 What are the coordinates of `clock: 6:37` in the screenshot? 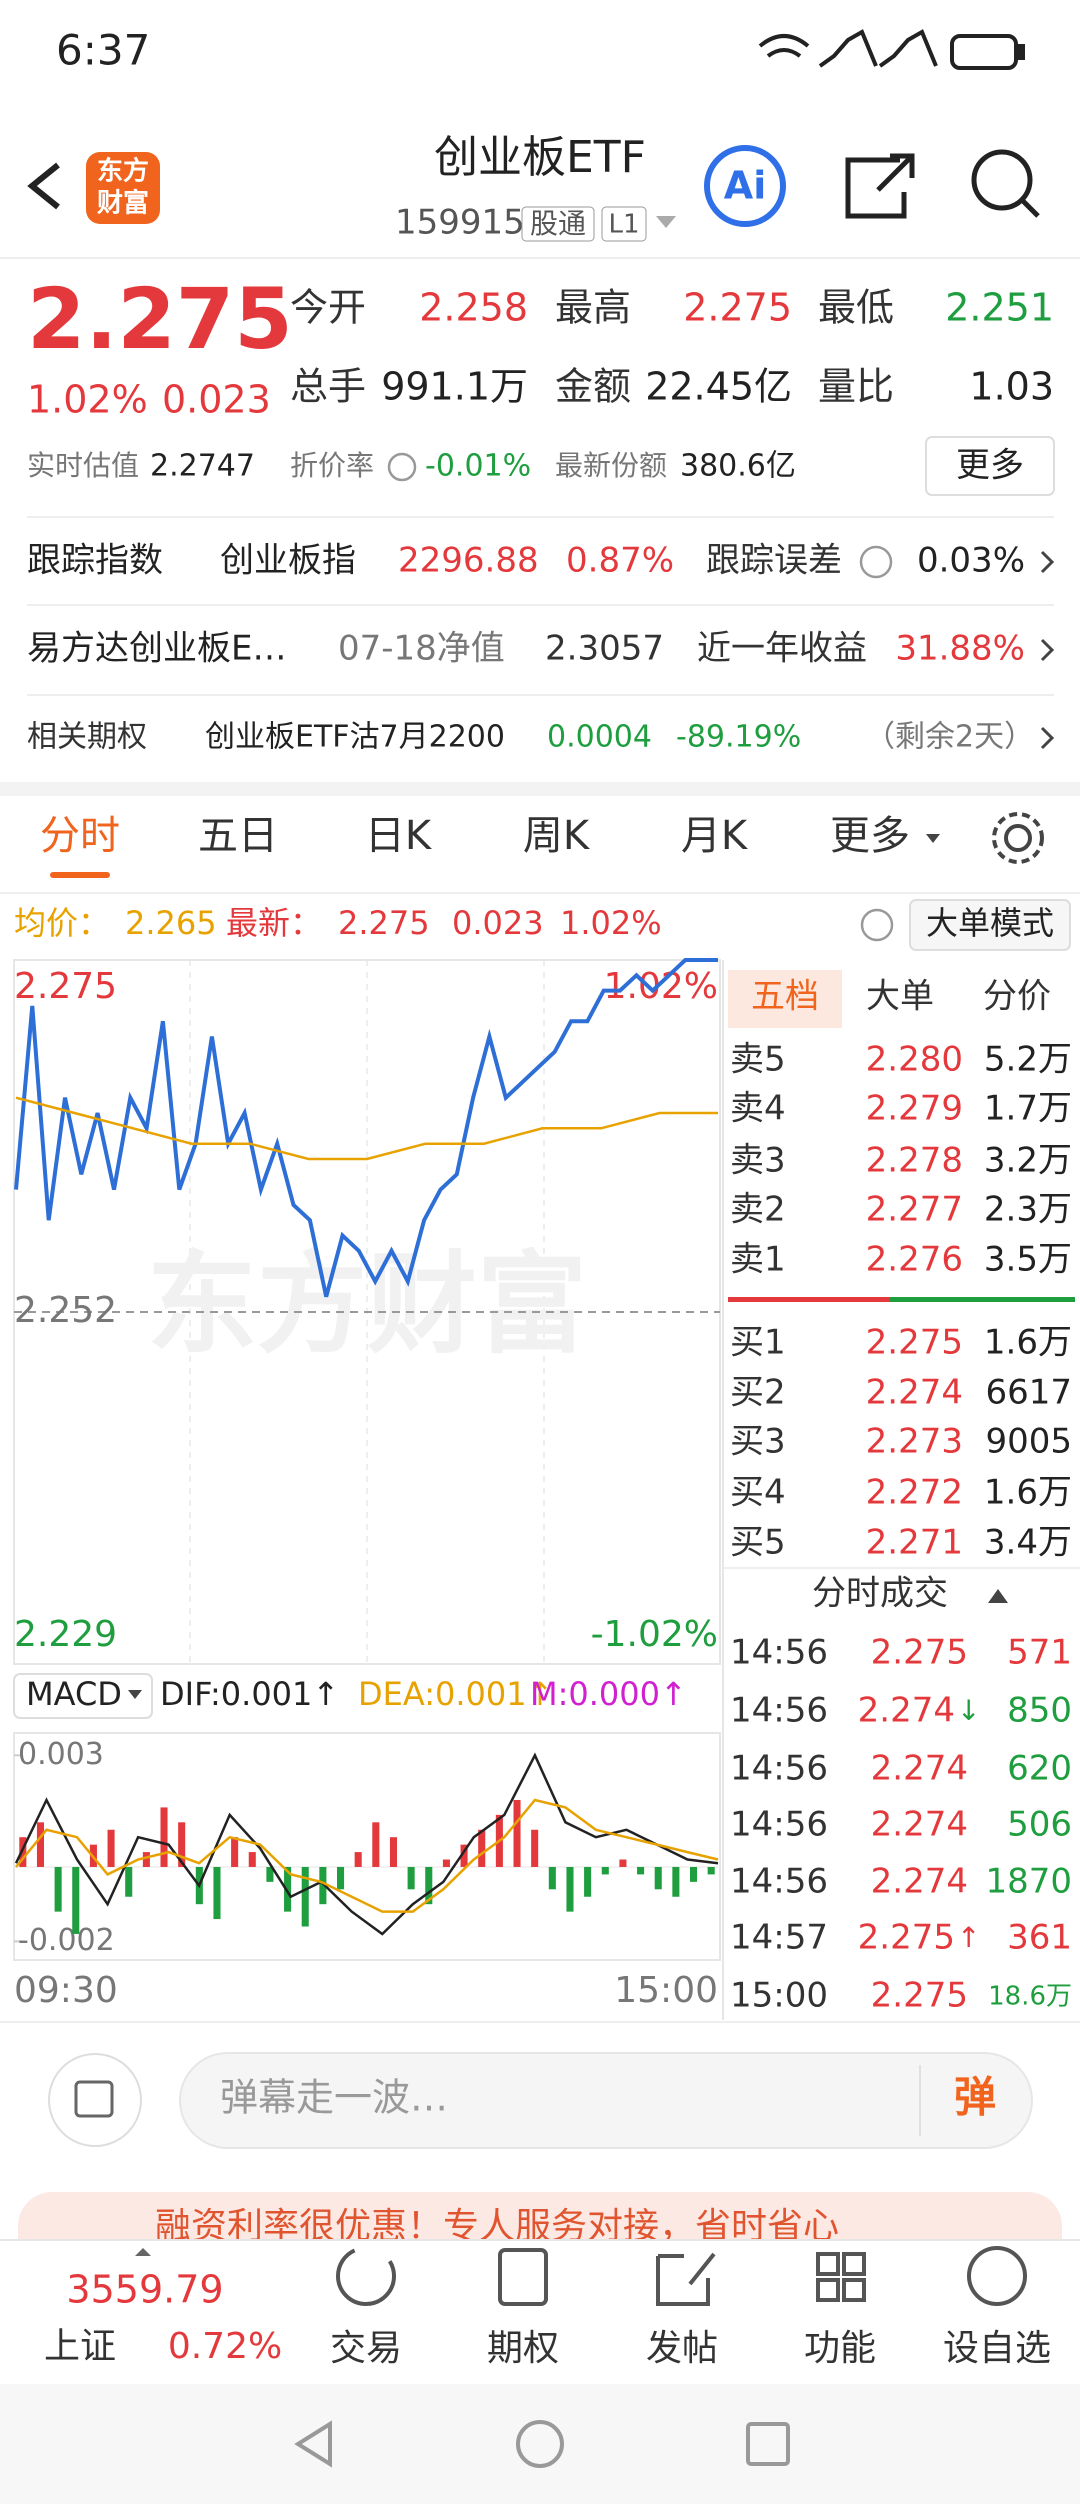 It's located at (103, 50).